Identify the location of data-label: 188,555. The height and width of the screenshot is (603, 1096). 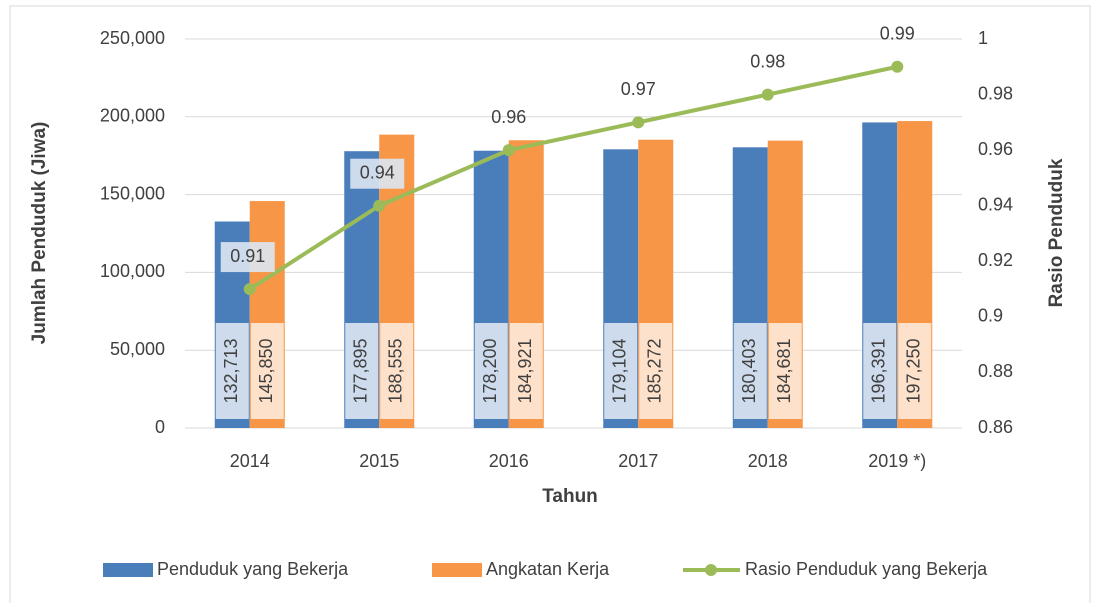
(396, 370).